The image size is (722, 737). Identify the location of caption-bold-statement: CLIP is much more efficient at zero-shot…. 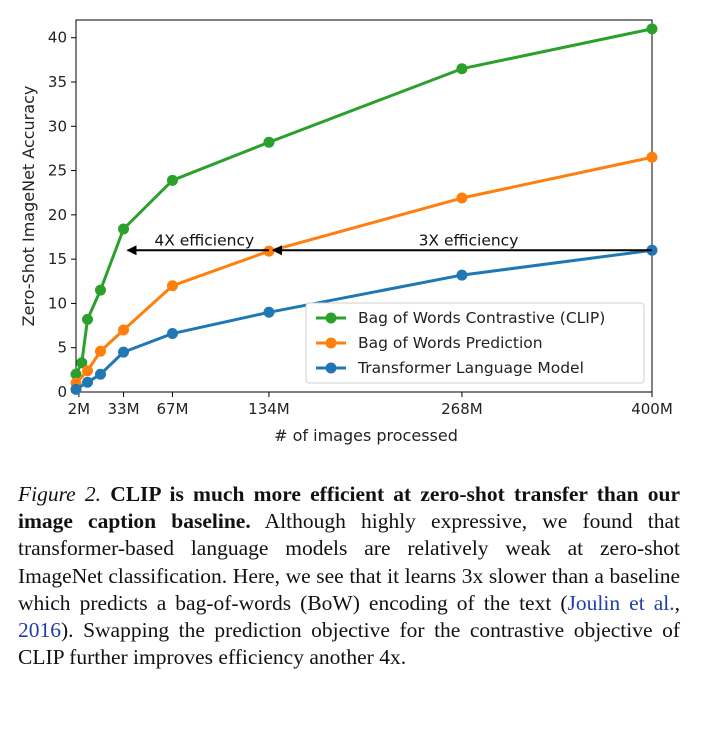
(349, 508).